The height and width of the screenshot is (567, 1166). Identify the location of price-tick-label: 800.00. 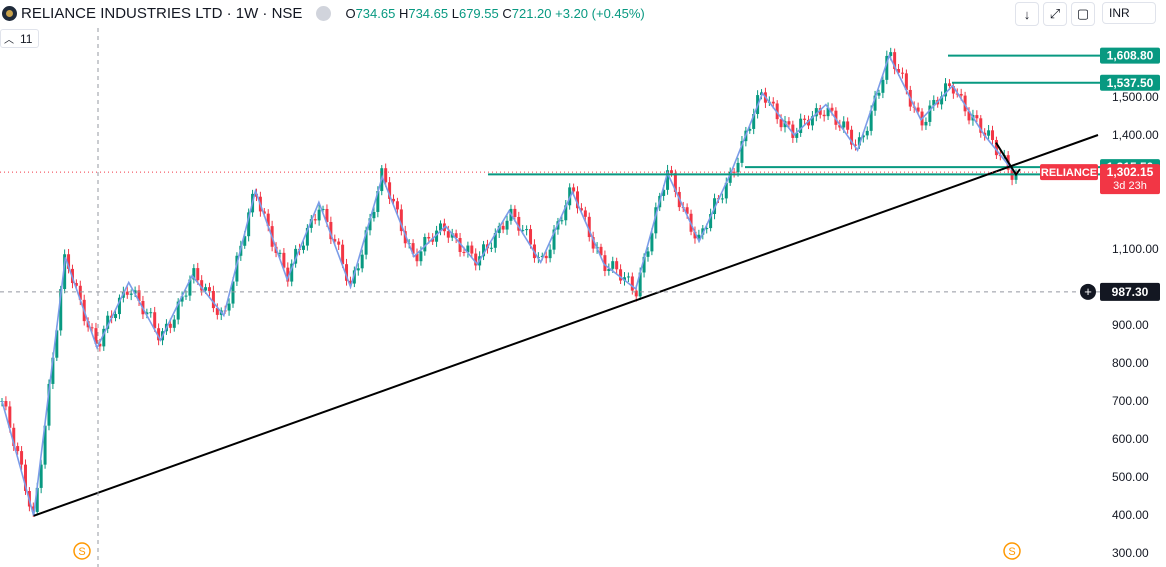
(1130, 363).